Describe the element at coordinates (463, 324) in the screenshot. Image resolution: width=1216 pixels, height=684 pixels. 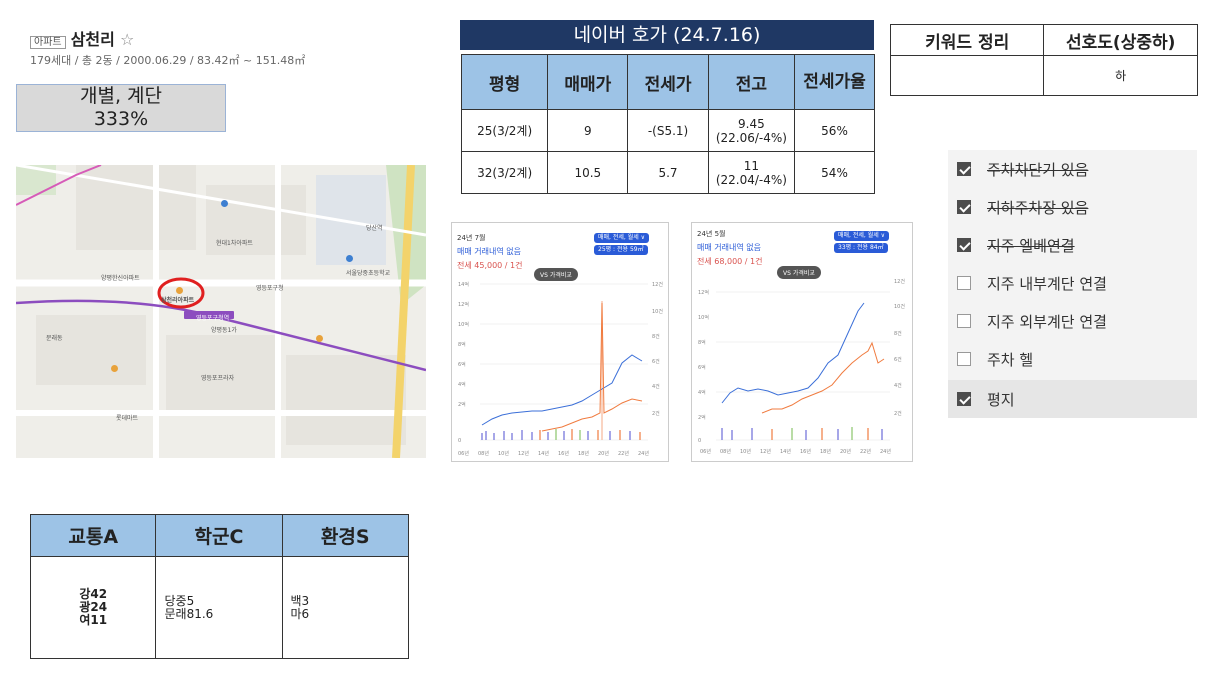
I see `y-tick: 10억` at that location.